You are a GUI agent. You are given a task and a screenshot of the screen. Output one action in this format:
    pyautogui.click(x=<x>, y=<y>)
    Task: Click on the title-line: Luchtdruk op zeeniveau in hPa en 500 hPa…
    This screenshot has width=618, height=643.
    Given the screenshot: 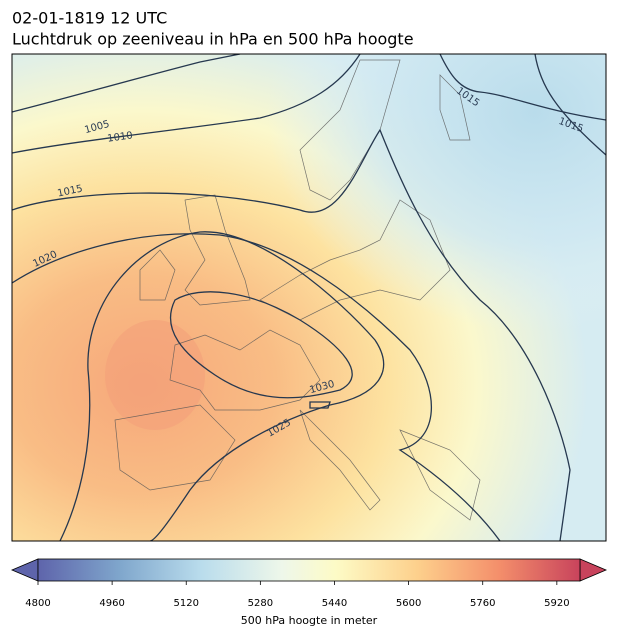 What is the action you would take?
    pyautogui.click(x=213, y=39)
    